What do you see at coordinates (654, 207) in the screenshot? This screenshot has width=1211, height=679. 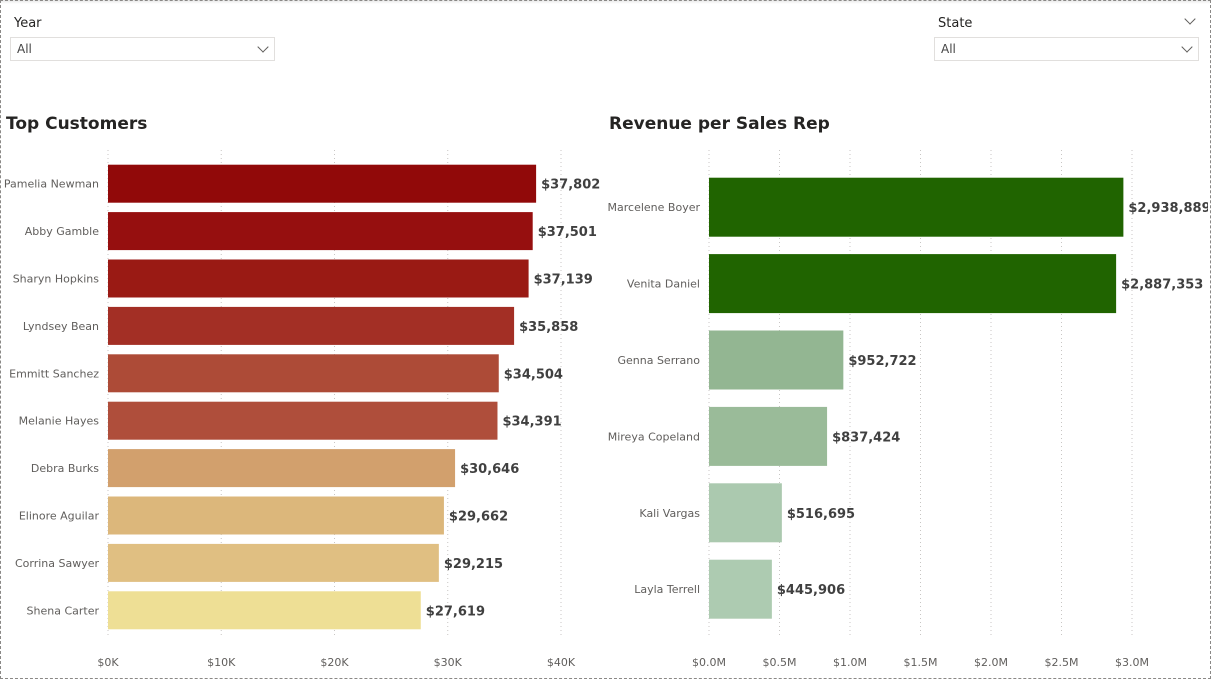 I see `reps-category-label-marcelene-boyer: Marcelene Boyer` at bounding box center [654, 207].